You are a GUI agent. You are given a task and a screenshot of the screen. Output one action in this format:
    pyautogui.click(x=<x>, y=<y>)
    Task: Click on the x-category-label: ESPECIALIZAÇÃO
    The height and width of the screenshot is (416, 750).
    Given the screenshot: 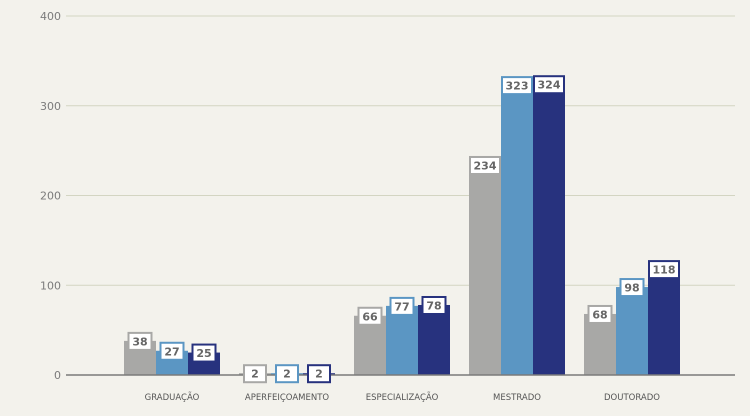 What is the action you would take?
    pyautogui.click(x=402, y=397)
    